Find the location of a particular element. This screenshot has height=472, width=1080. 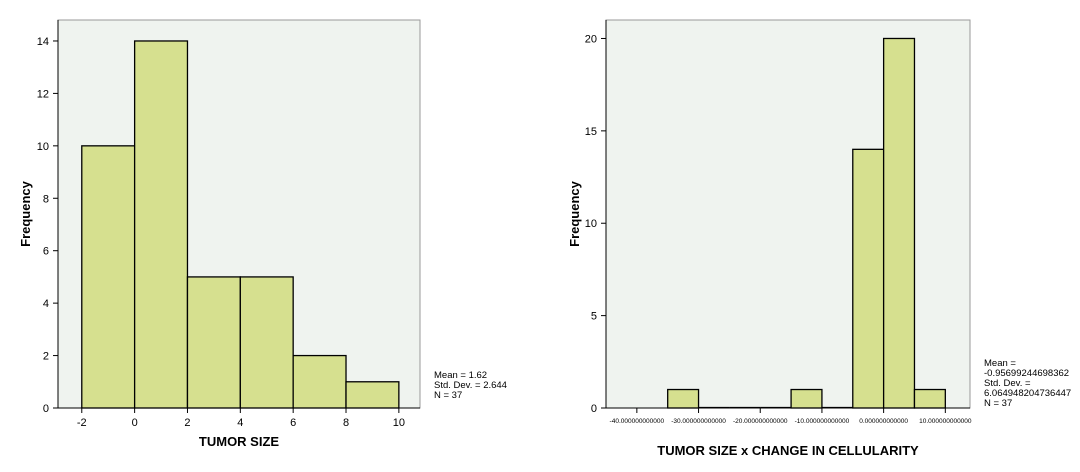

y-tick-label: 15 is located at coordinates (591, 132).